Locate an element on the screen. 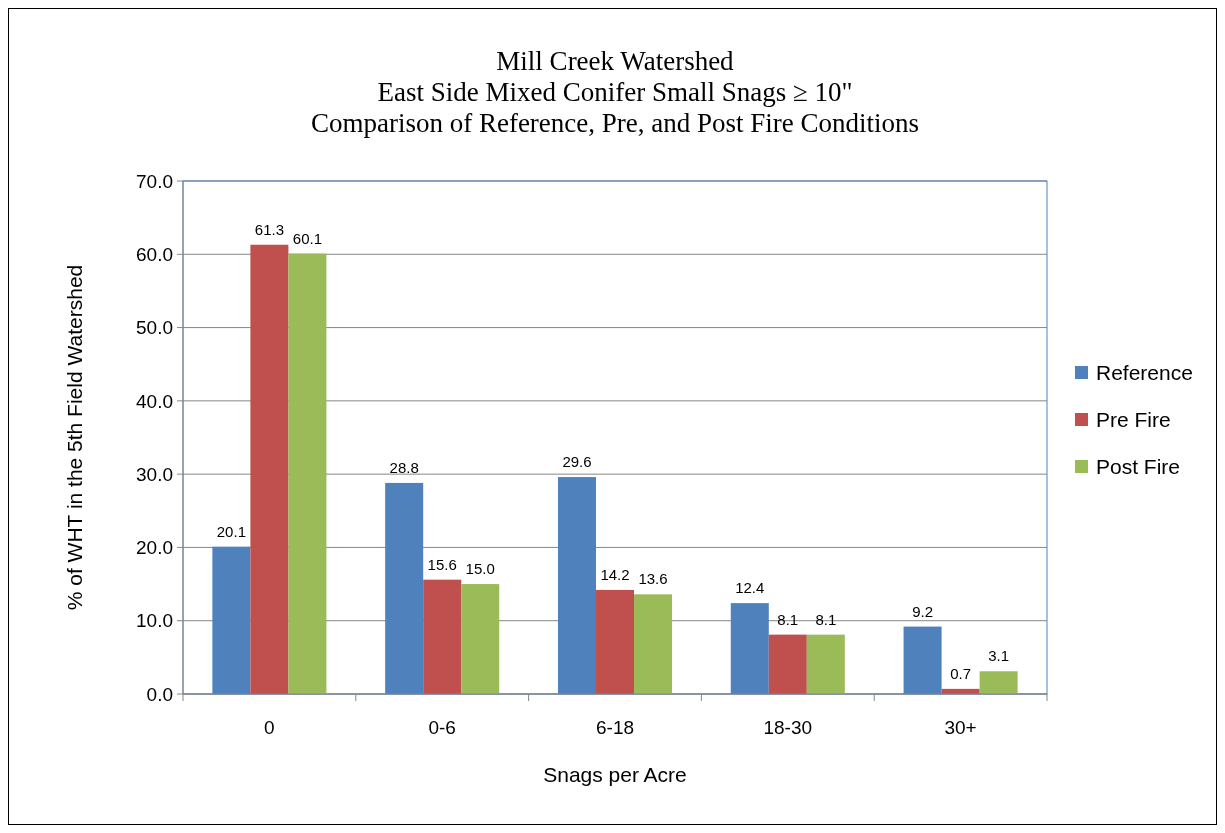  x-tick-label: 0-6 is located at coordinates (442, 727).